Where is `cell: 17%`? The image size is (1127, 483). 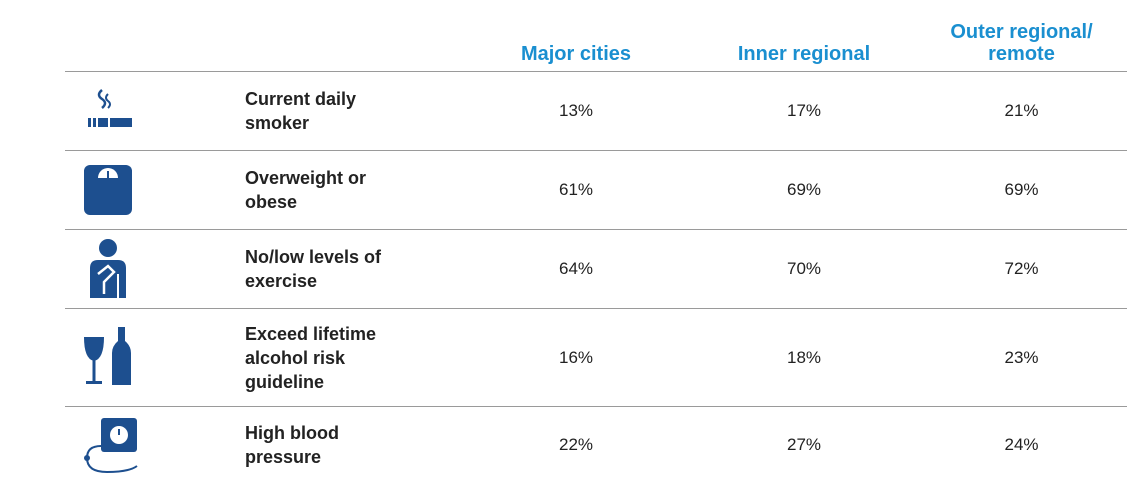
cell: 17% is located at coordinates (804, 110).